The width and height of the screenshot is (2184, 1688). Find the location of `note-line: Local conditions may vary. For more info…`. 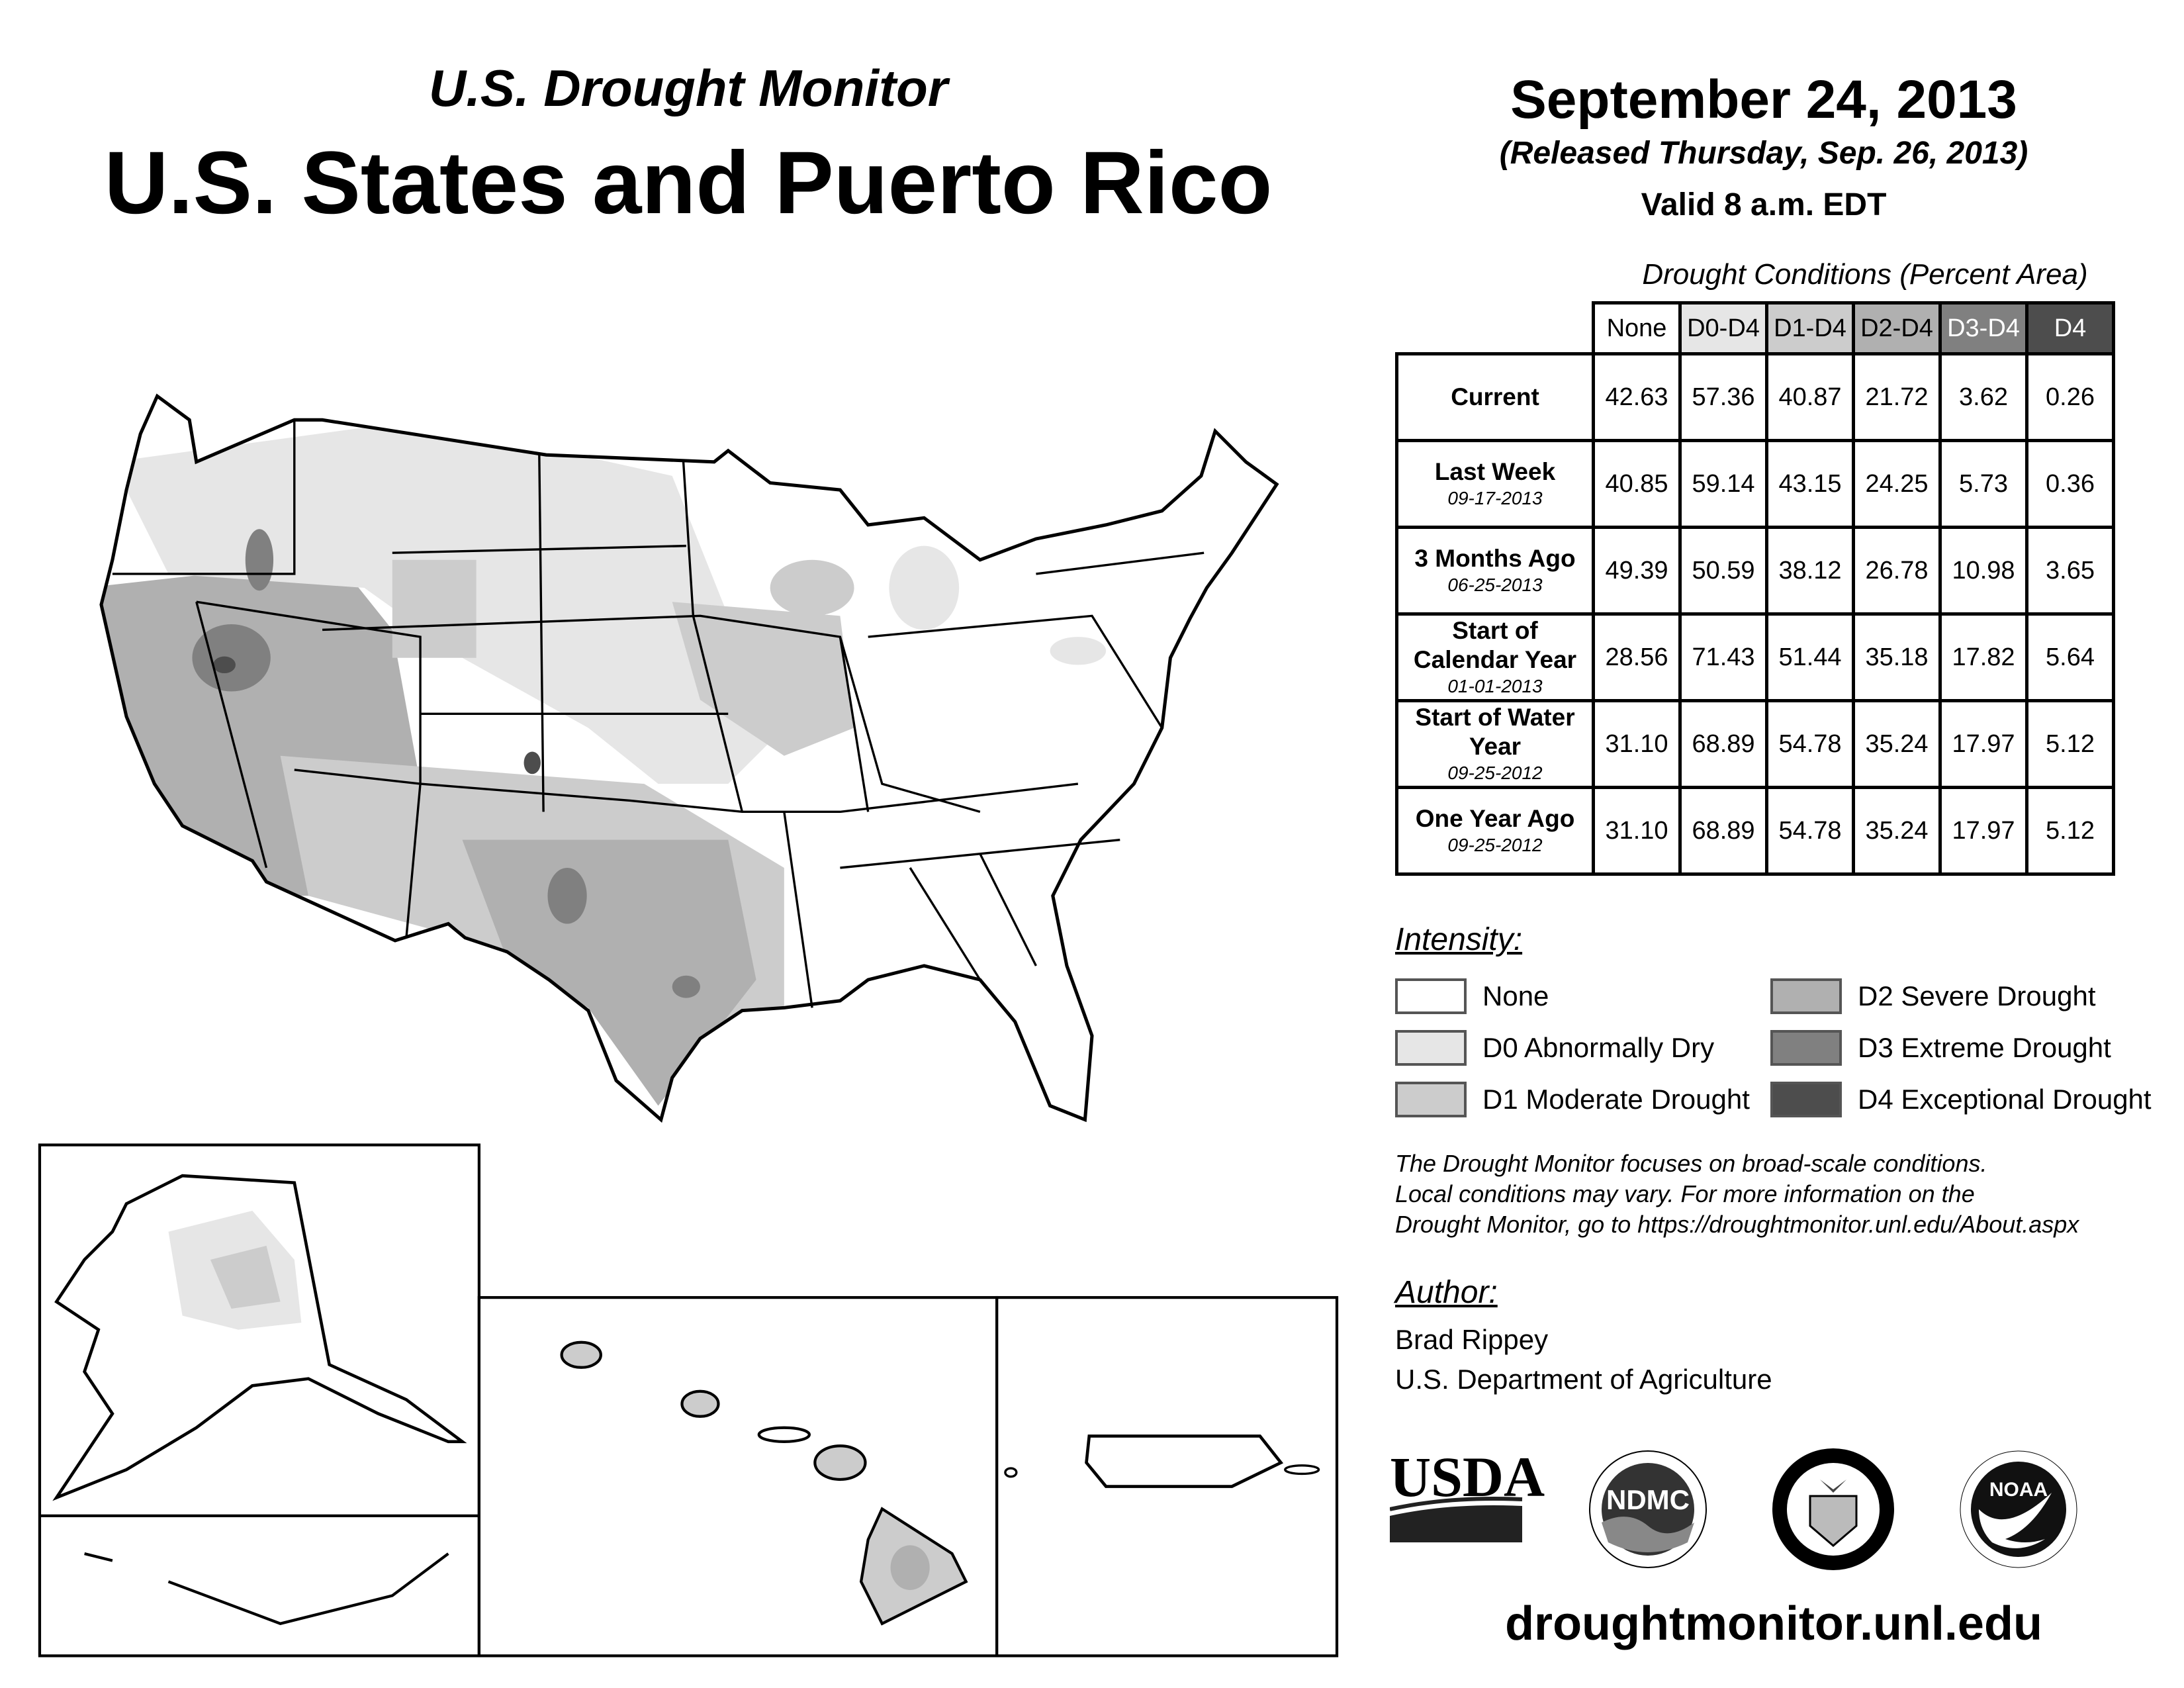

note-line: Local conditions may vary. For more info… is located at coordinates (1685, 1193).